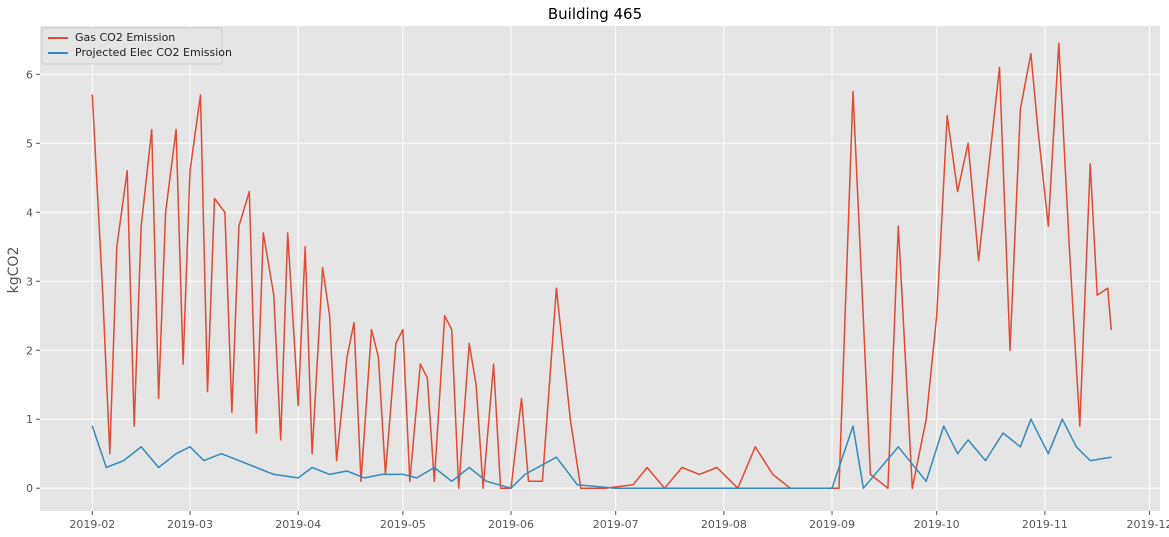  Describe the element at coordinates (595, 14) in the screenshot. I see `chart-title: Building 465` at that location.